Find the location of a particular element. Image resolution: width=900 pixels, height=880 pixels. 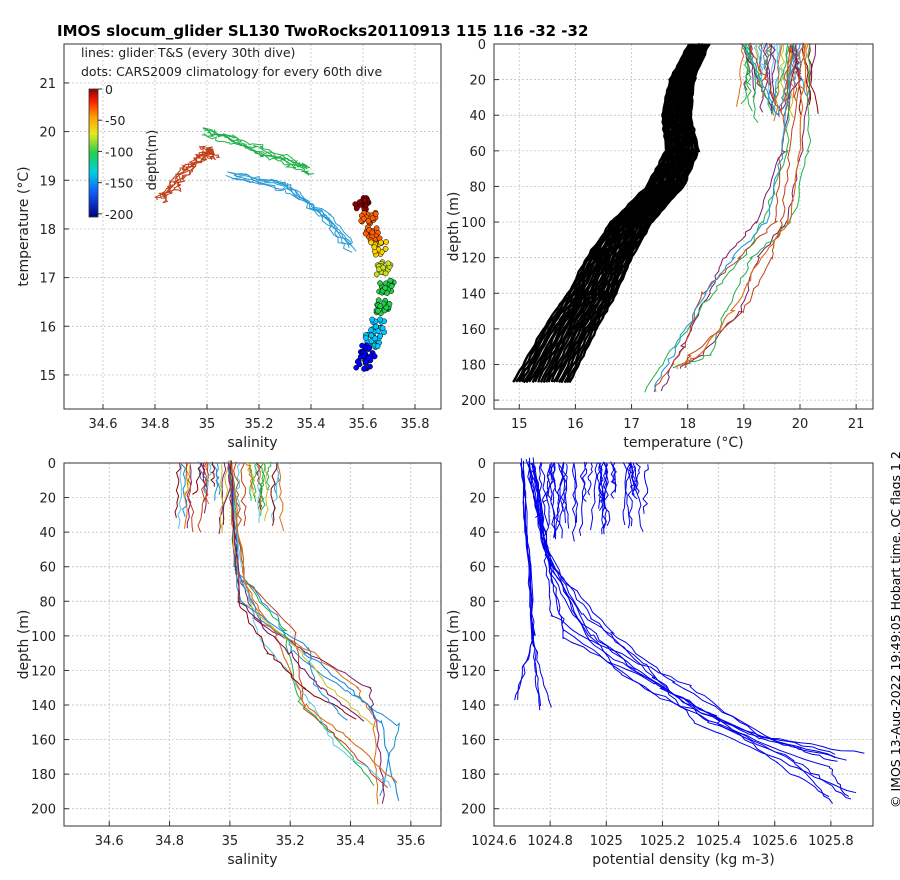

x-axis-label: potential density (kg m-3) is located at coordinates (683, 860).